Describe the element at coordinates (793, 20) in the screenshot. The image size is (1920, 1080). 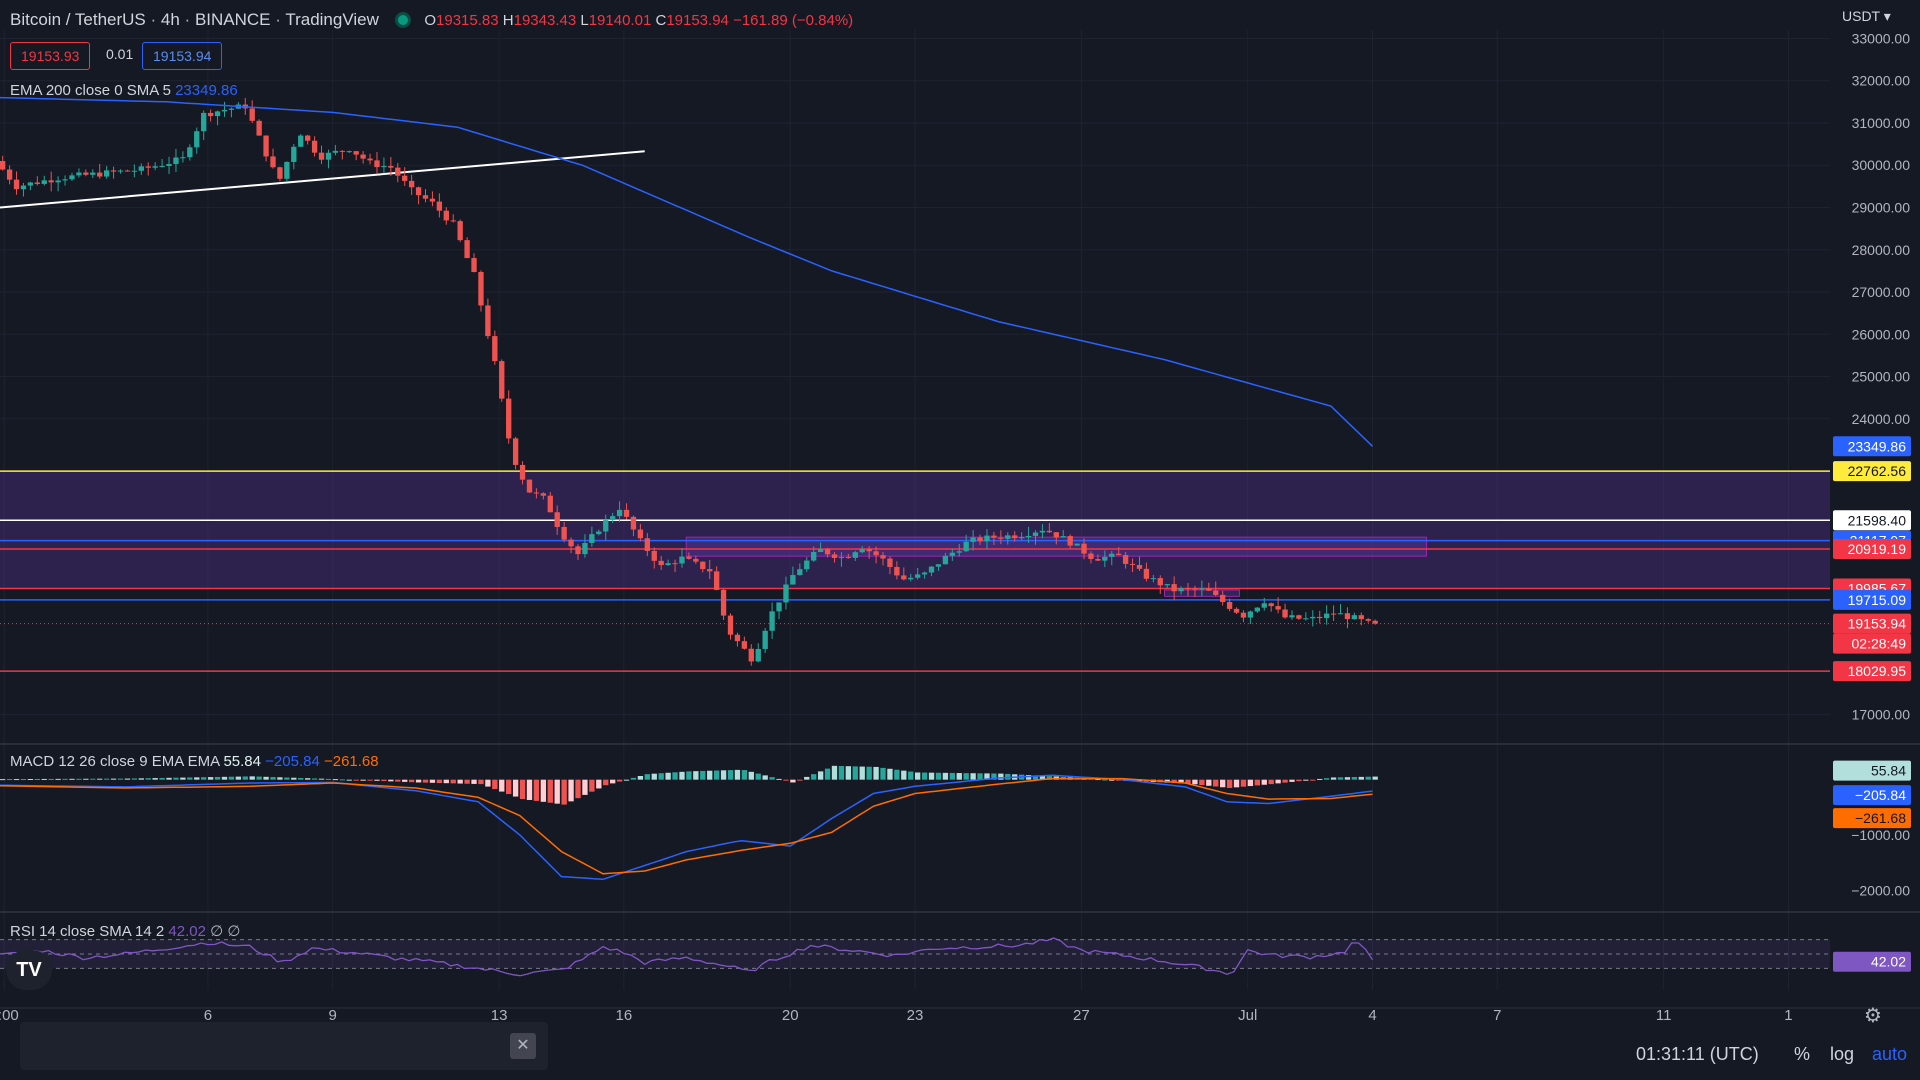
I see `ohlc-change: −161.89 (−0.84%)` at that location.